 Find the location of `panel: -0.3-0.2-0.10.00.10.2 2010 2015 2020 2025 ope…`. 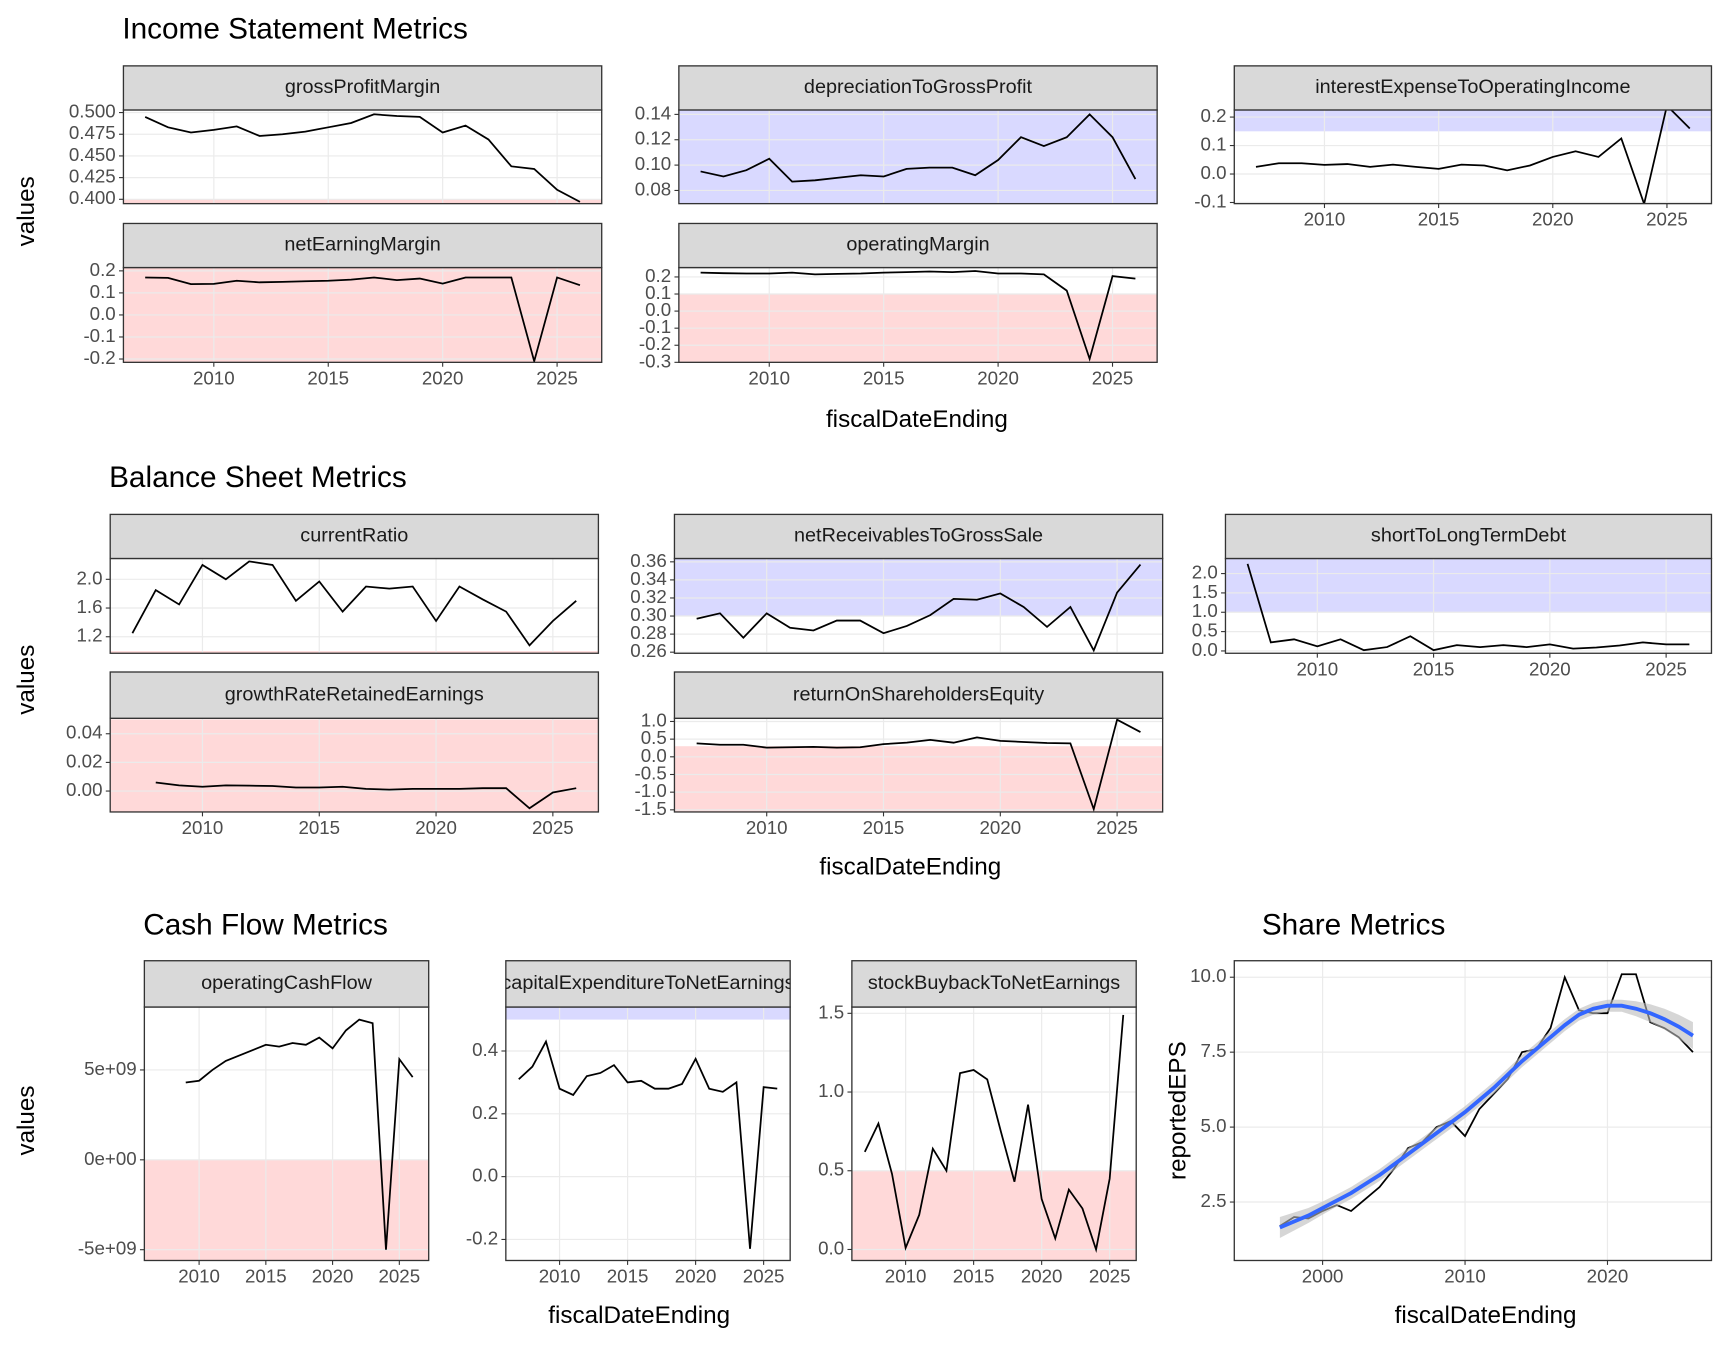

panel: -0.3-0.2-0.10.00.10.2 2010 2015 2020 2025 ope… is located at coordinates (898, 305).